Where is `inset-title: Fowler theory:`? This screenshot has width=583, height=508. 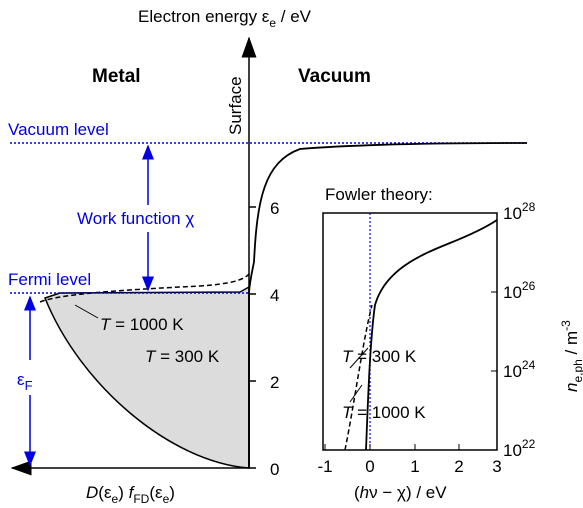 inset-title: Fowler theory: is located at coordinates (379, 194).